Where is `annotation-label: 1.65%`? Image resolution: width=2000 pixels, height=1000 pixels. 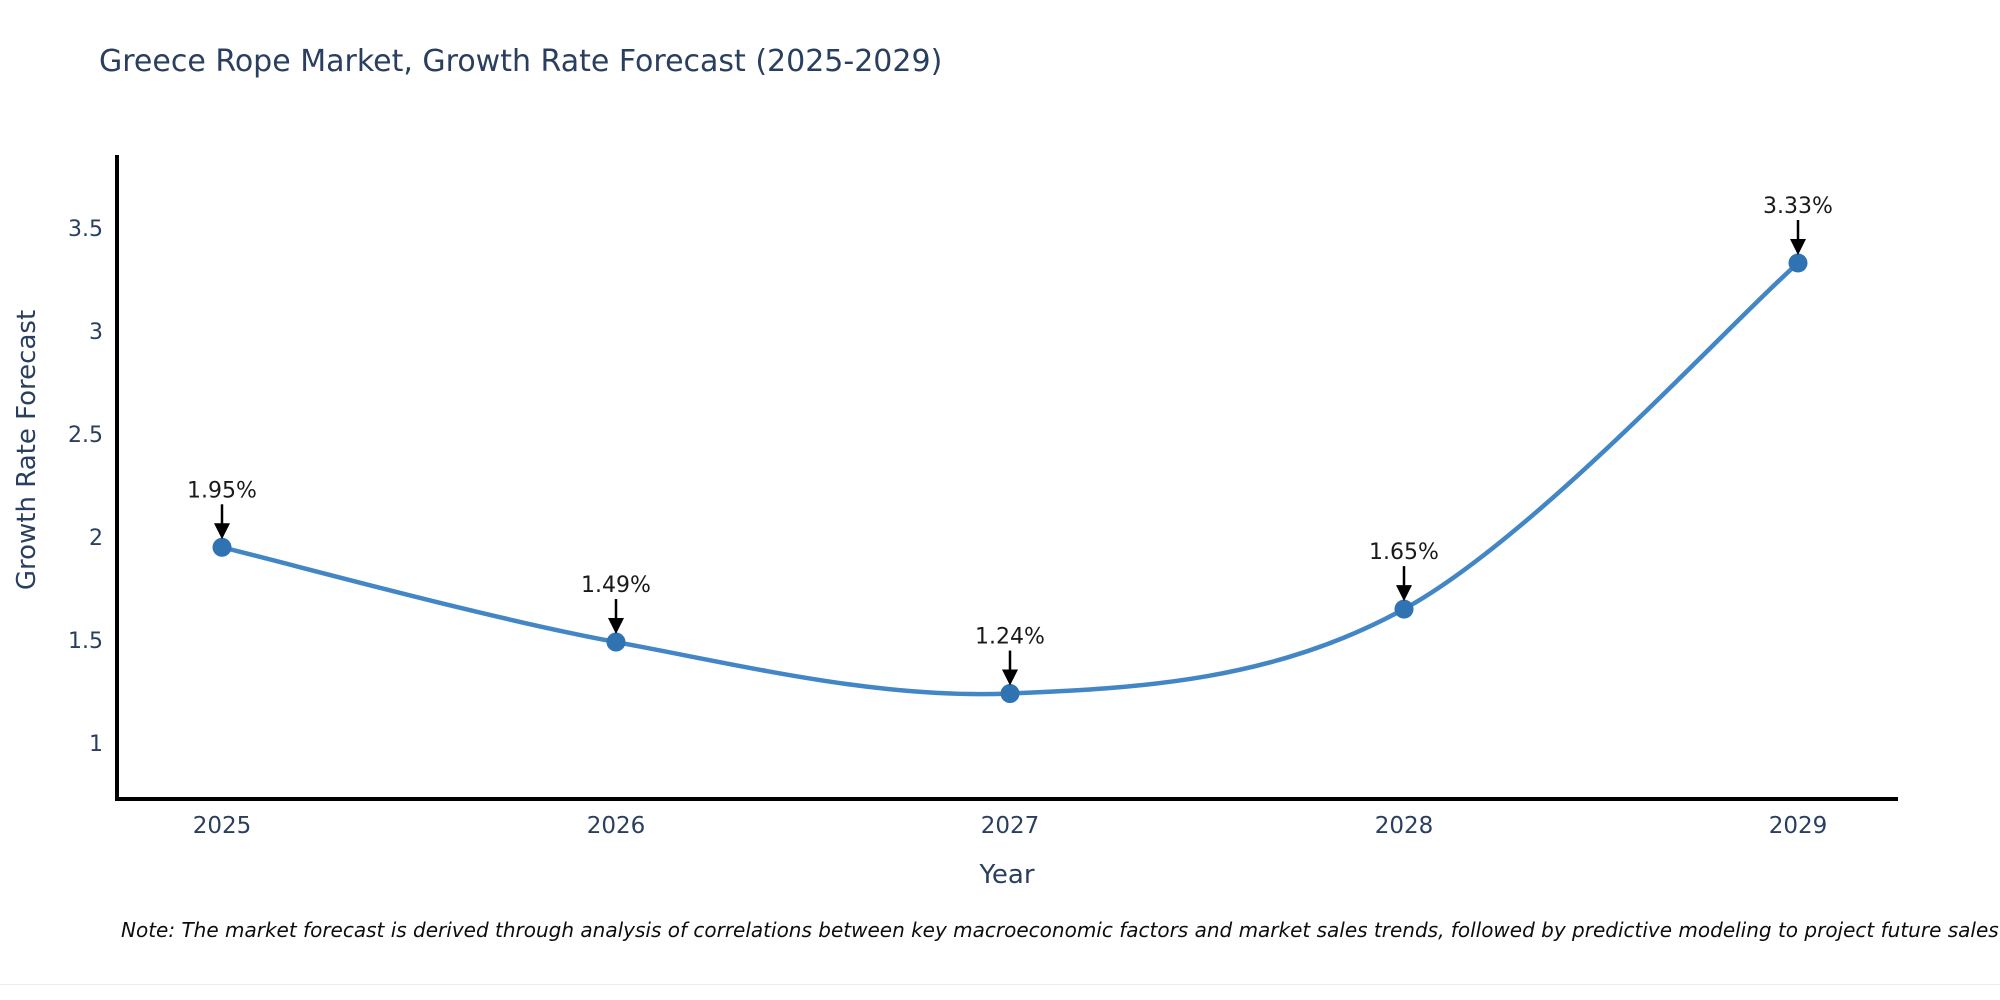 annotation-label: 1.65% is located at coordinates (1404, 552).